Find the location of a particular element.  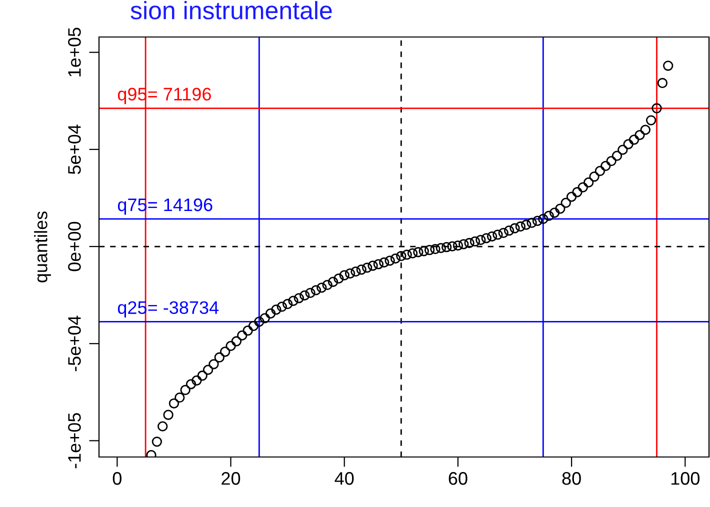

x-tick-label: 100 is located at coordinates (685, 478).